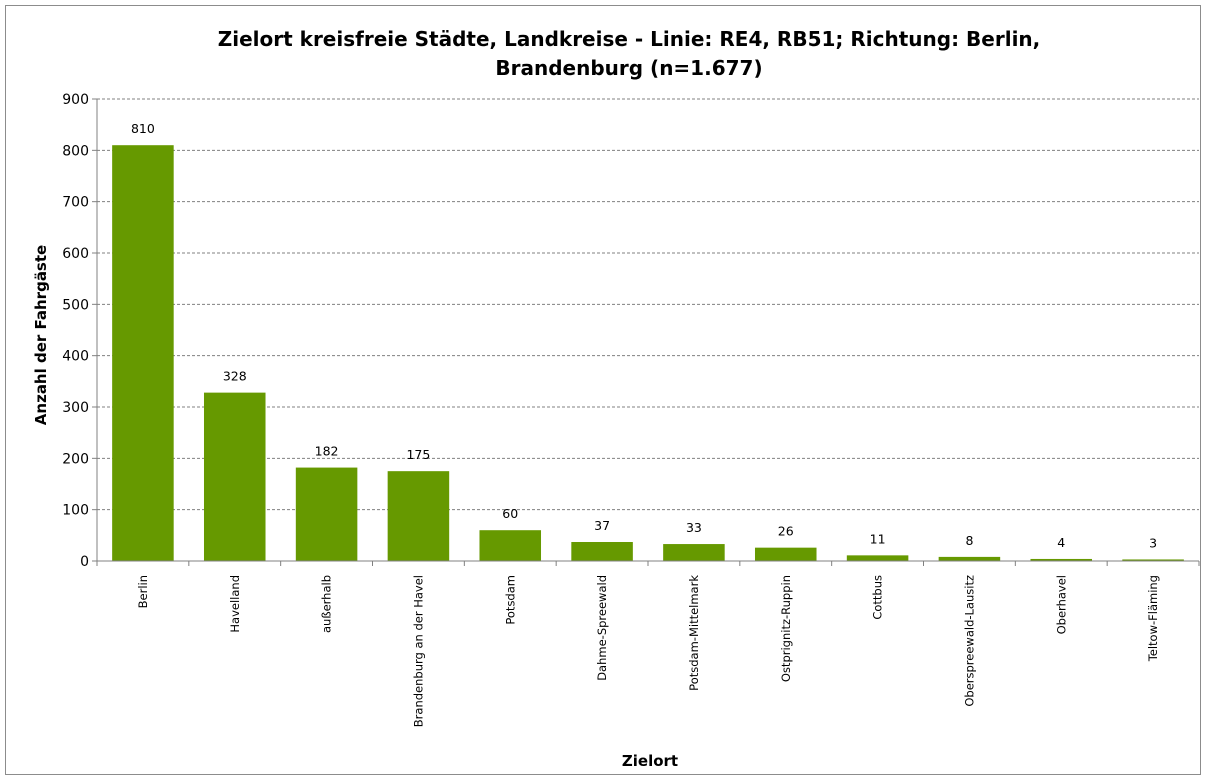  I want to click on x-tick-label: Oberhavel, so click(1061, 604).